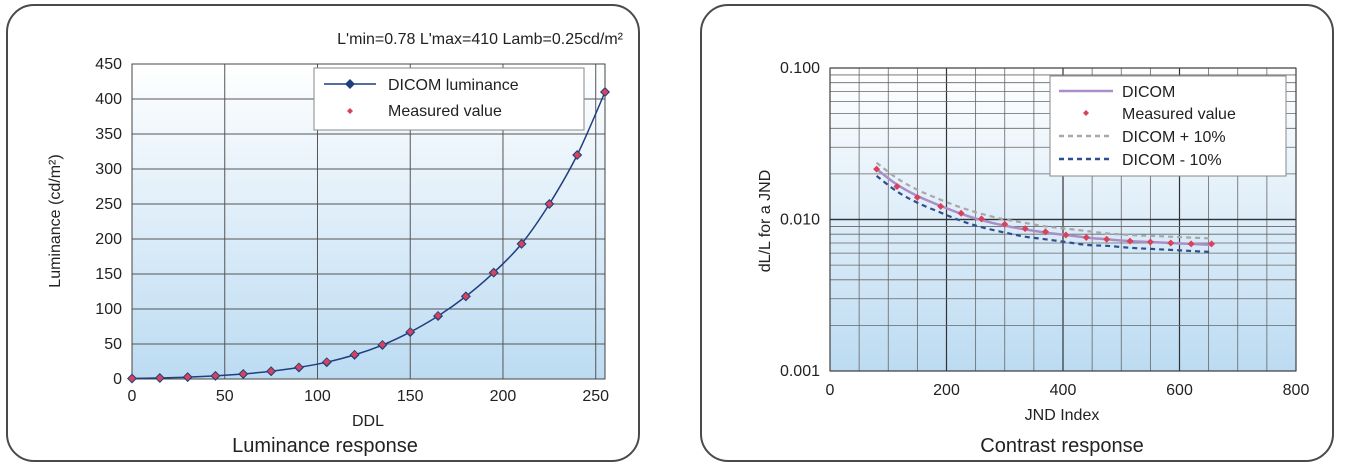  I want to click on x-tick-label: 150, so click(410, 396).